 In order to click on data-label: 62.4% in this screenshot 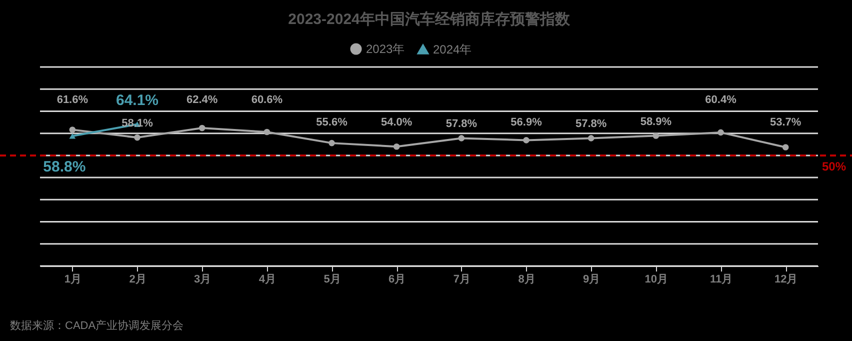, I will do `click(202, 100)`.